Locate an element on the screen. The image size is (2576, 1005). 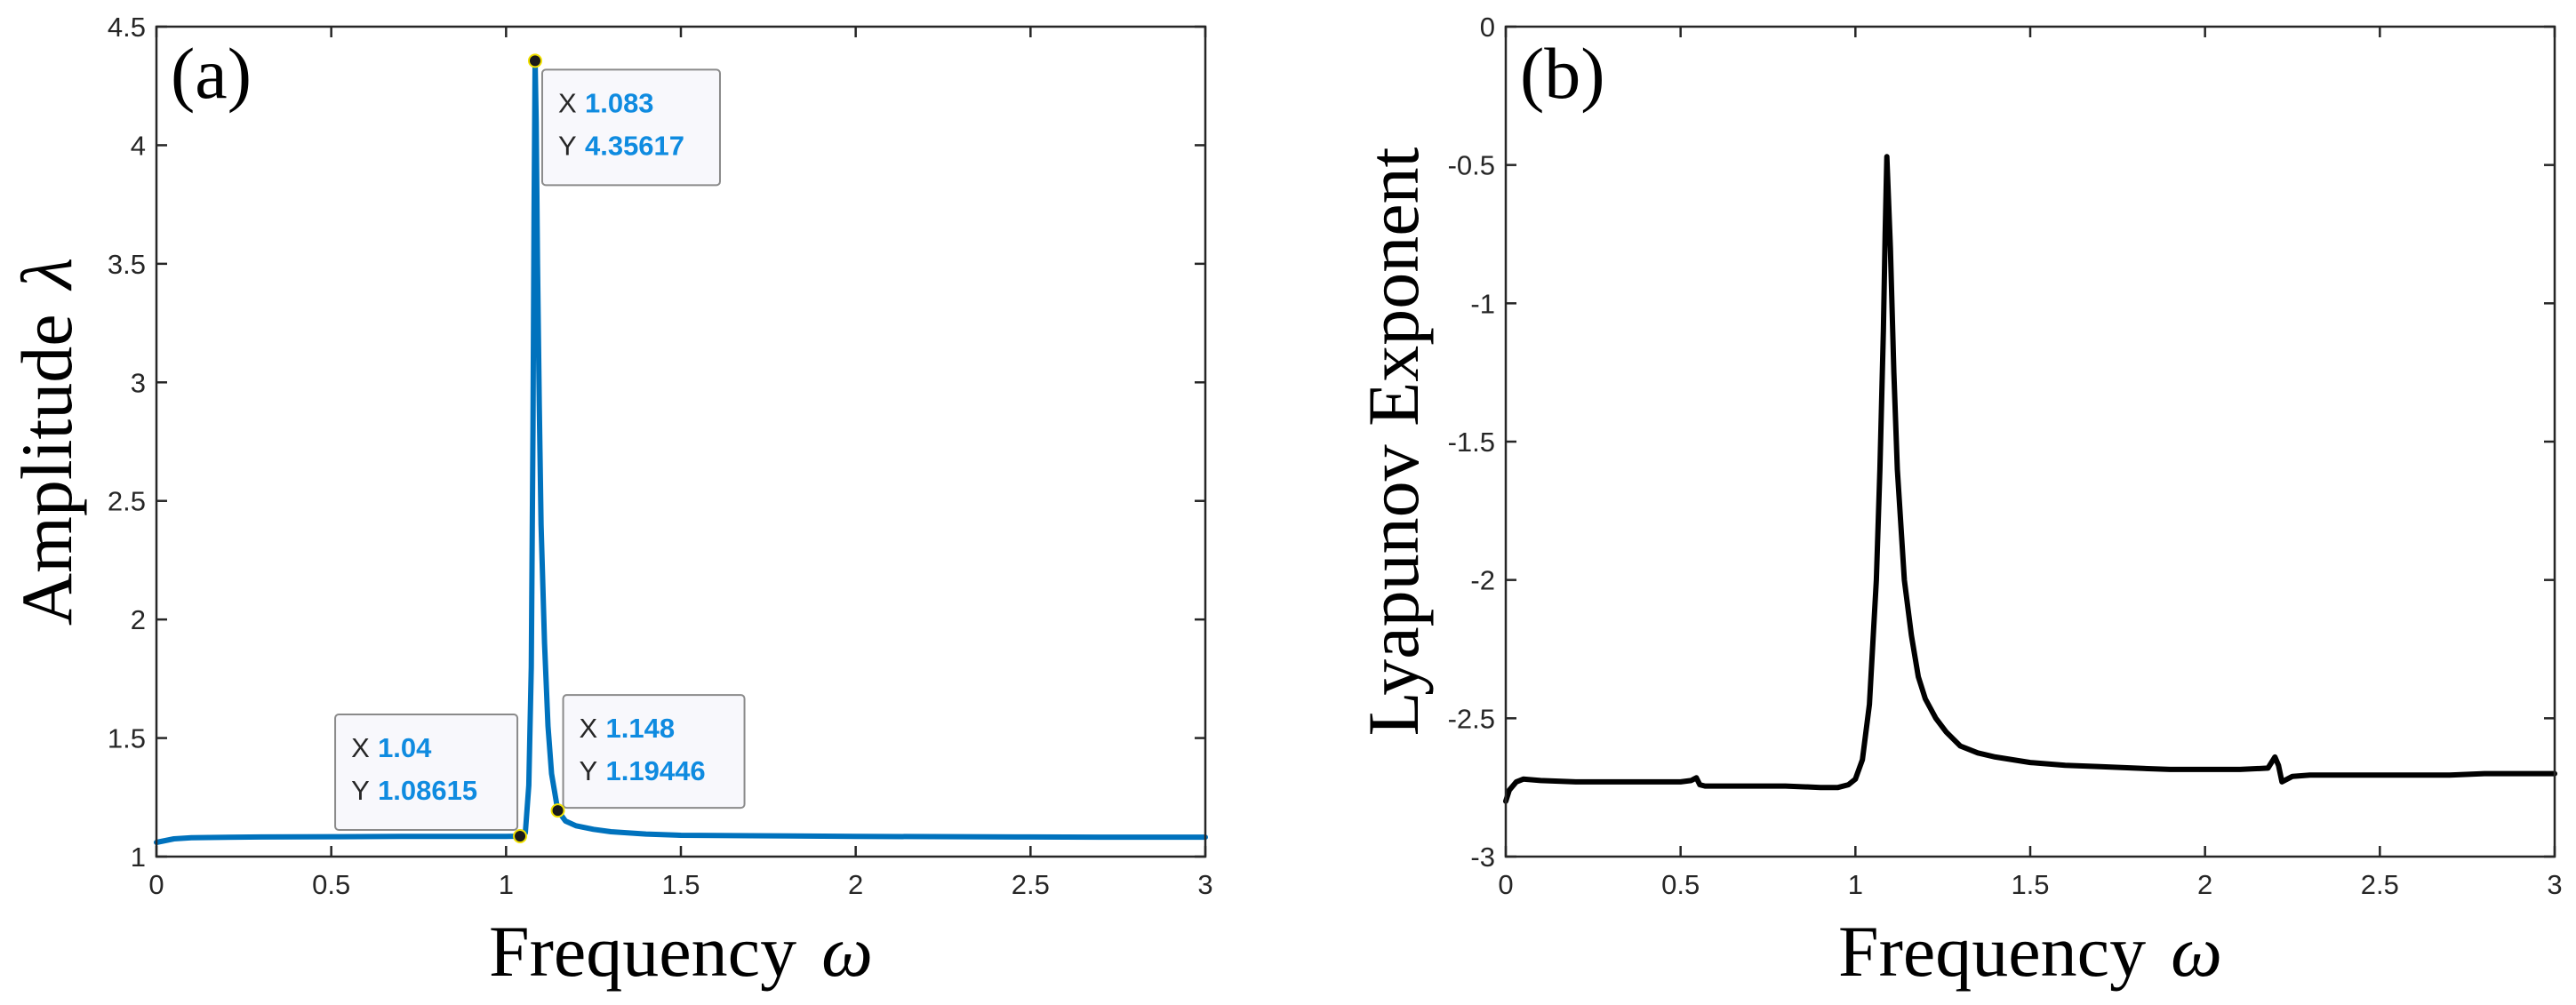
y-tick-label: 2.5 is located at coordinates (127, 501).